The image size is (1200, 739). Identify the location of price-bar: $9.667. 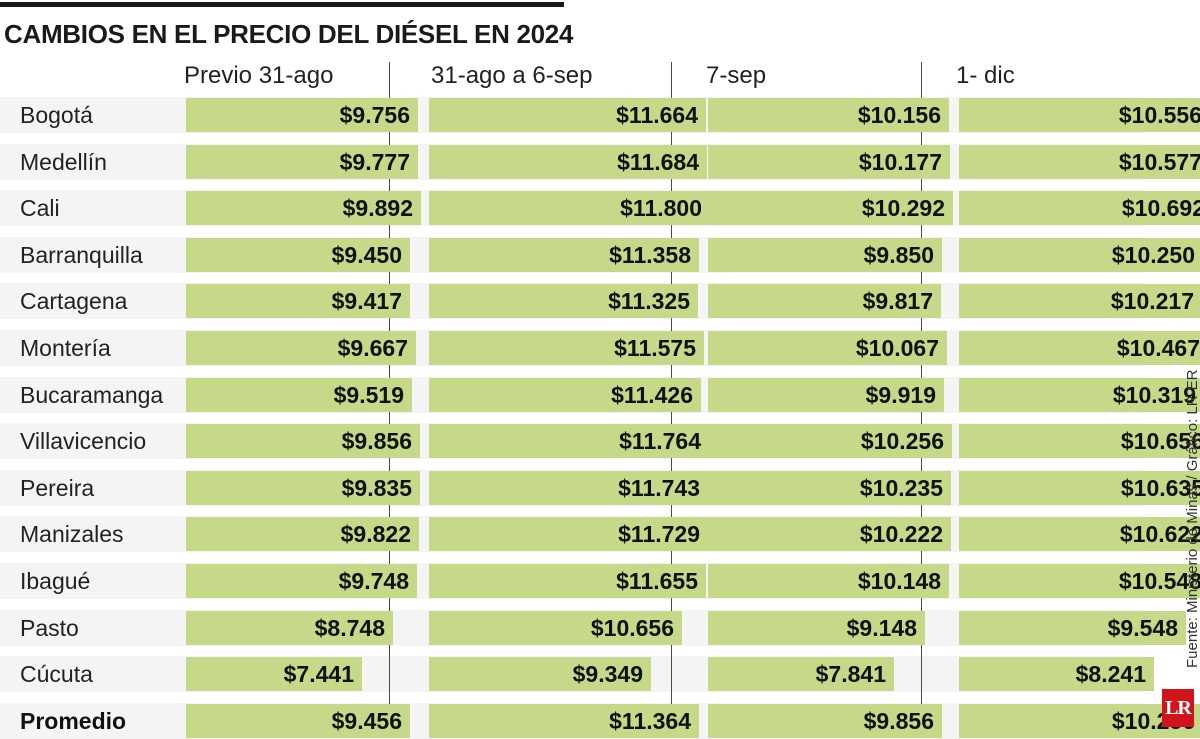
(301, 348).